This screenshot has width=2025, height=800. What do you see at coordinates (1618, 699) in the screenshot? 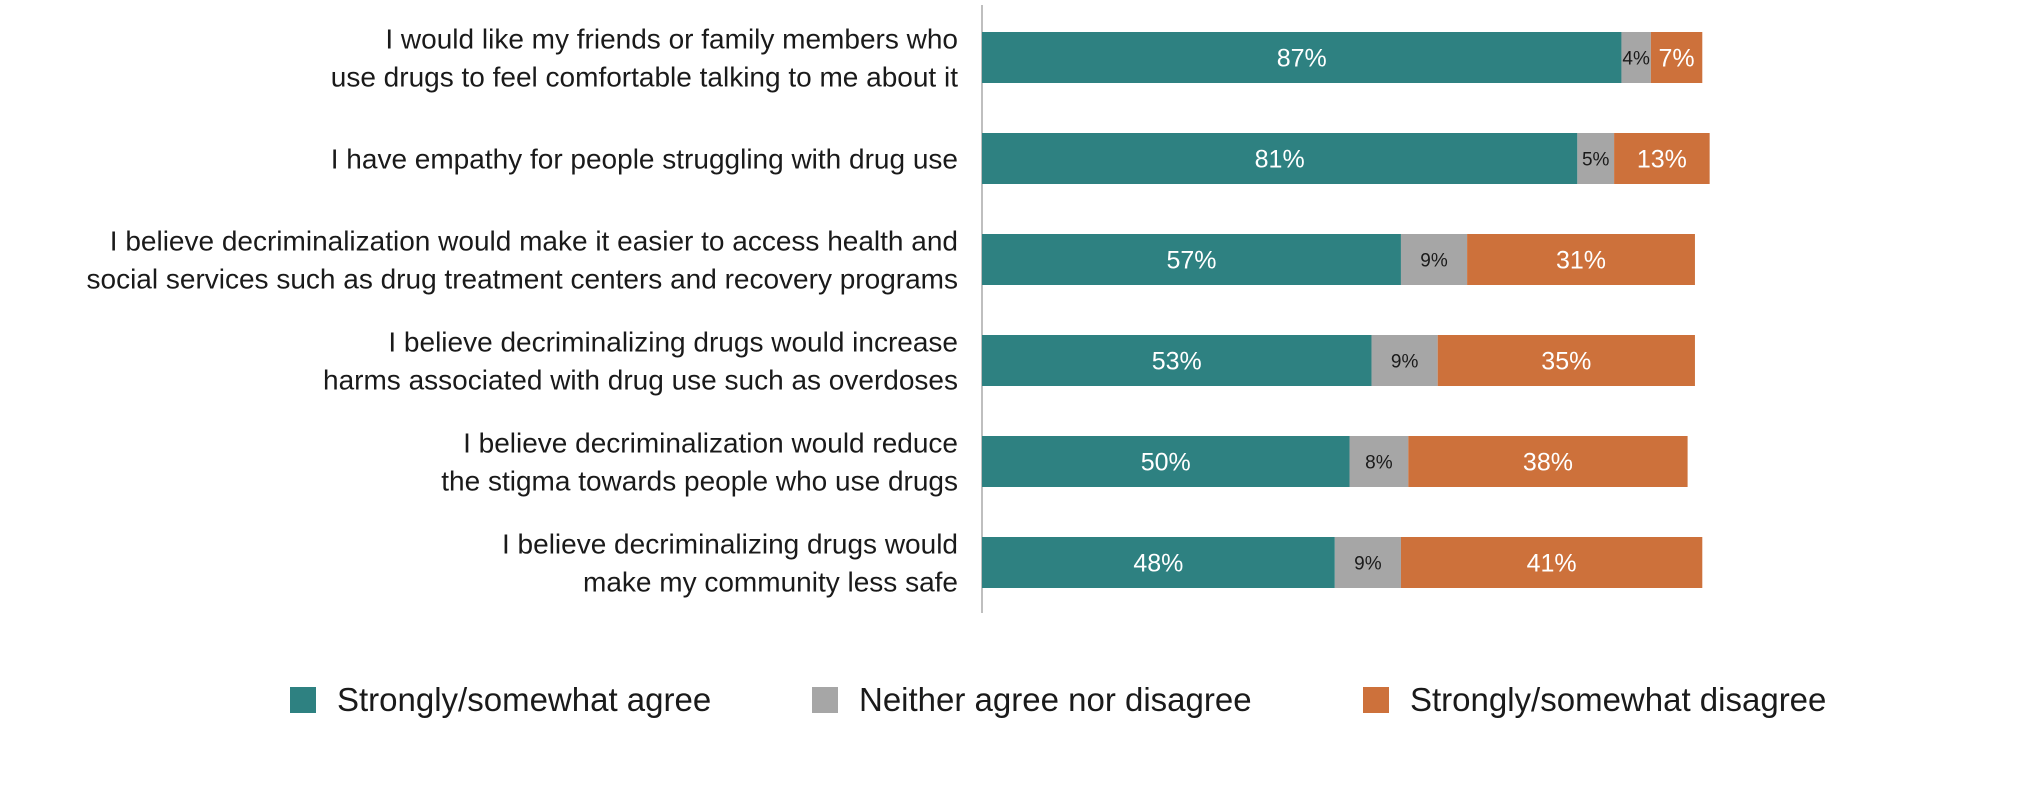
I see `legend-label: Strongly/somewhat disagree` at bounding box center [1618, 699].